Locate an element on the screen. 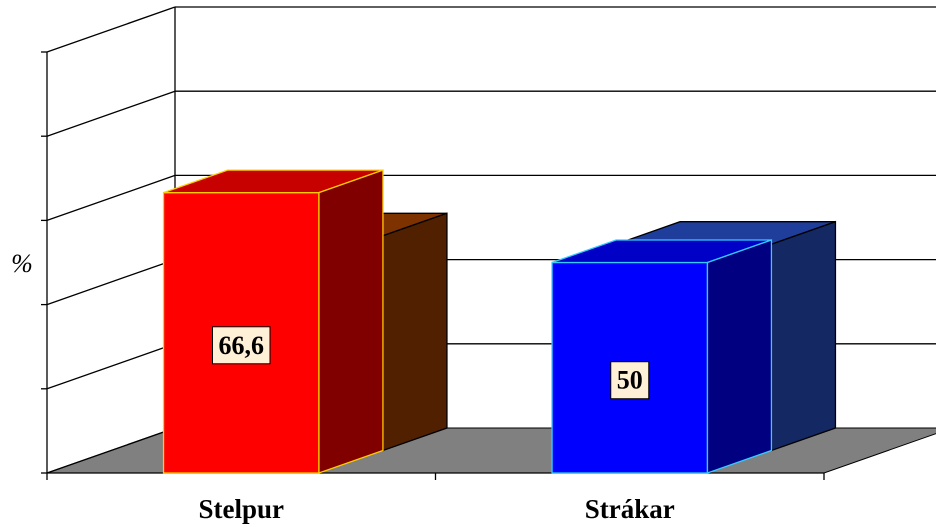  value-label: 50 is located at coordinates (630, 380).